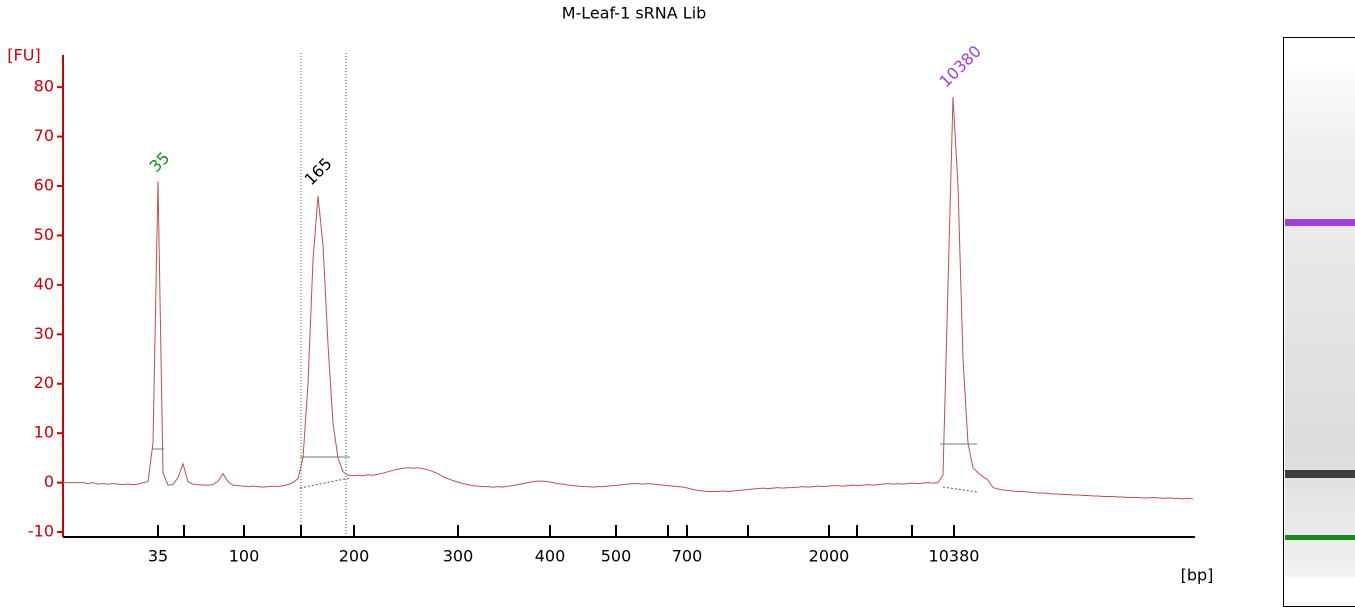 The width and height of the screenshot is (1355, 607). I want to click on x-tick-label: 35, so click(158, 556).